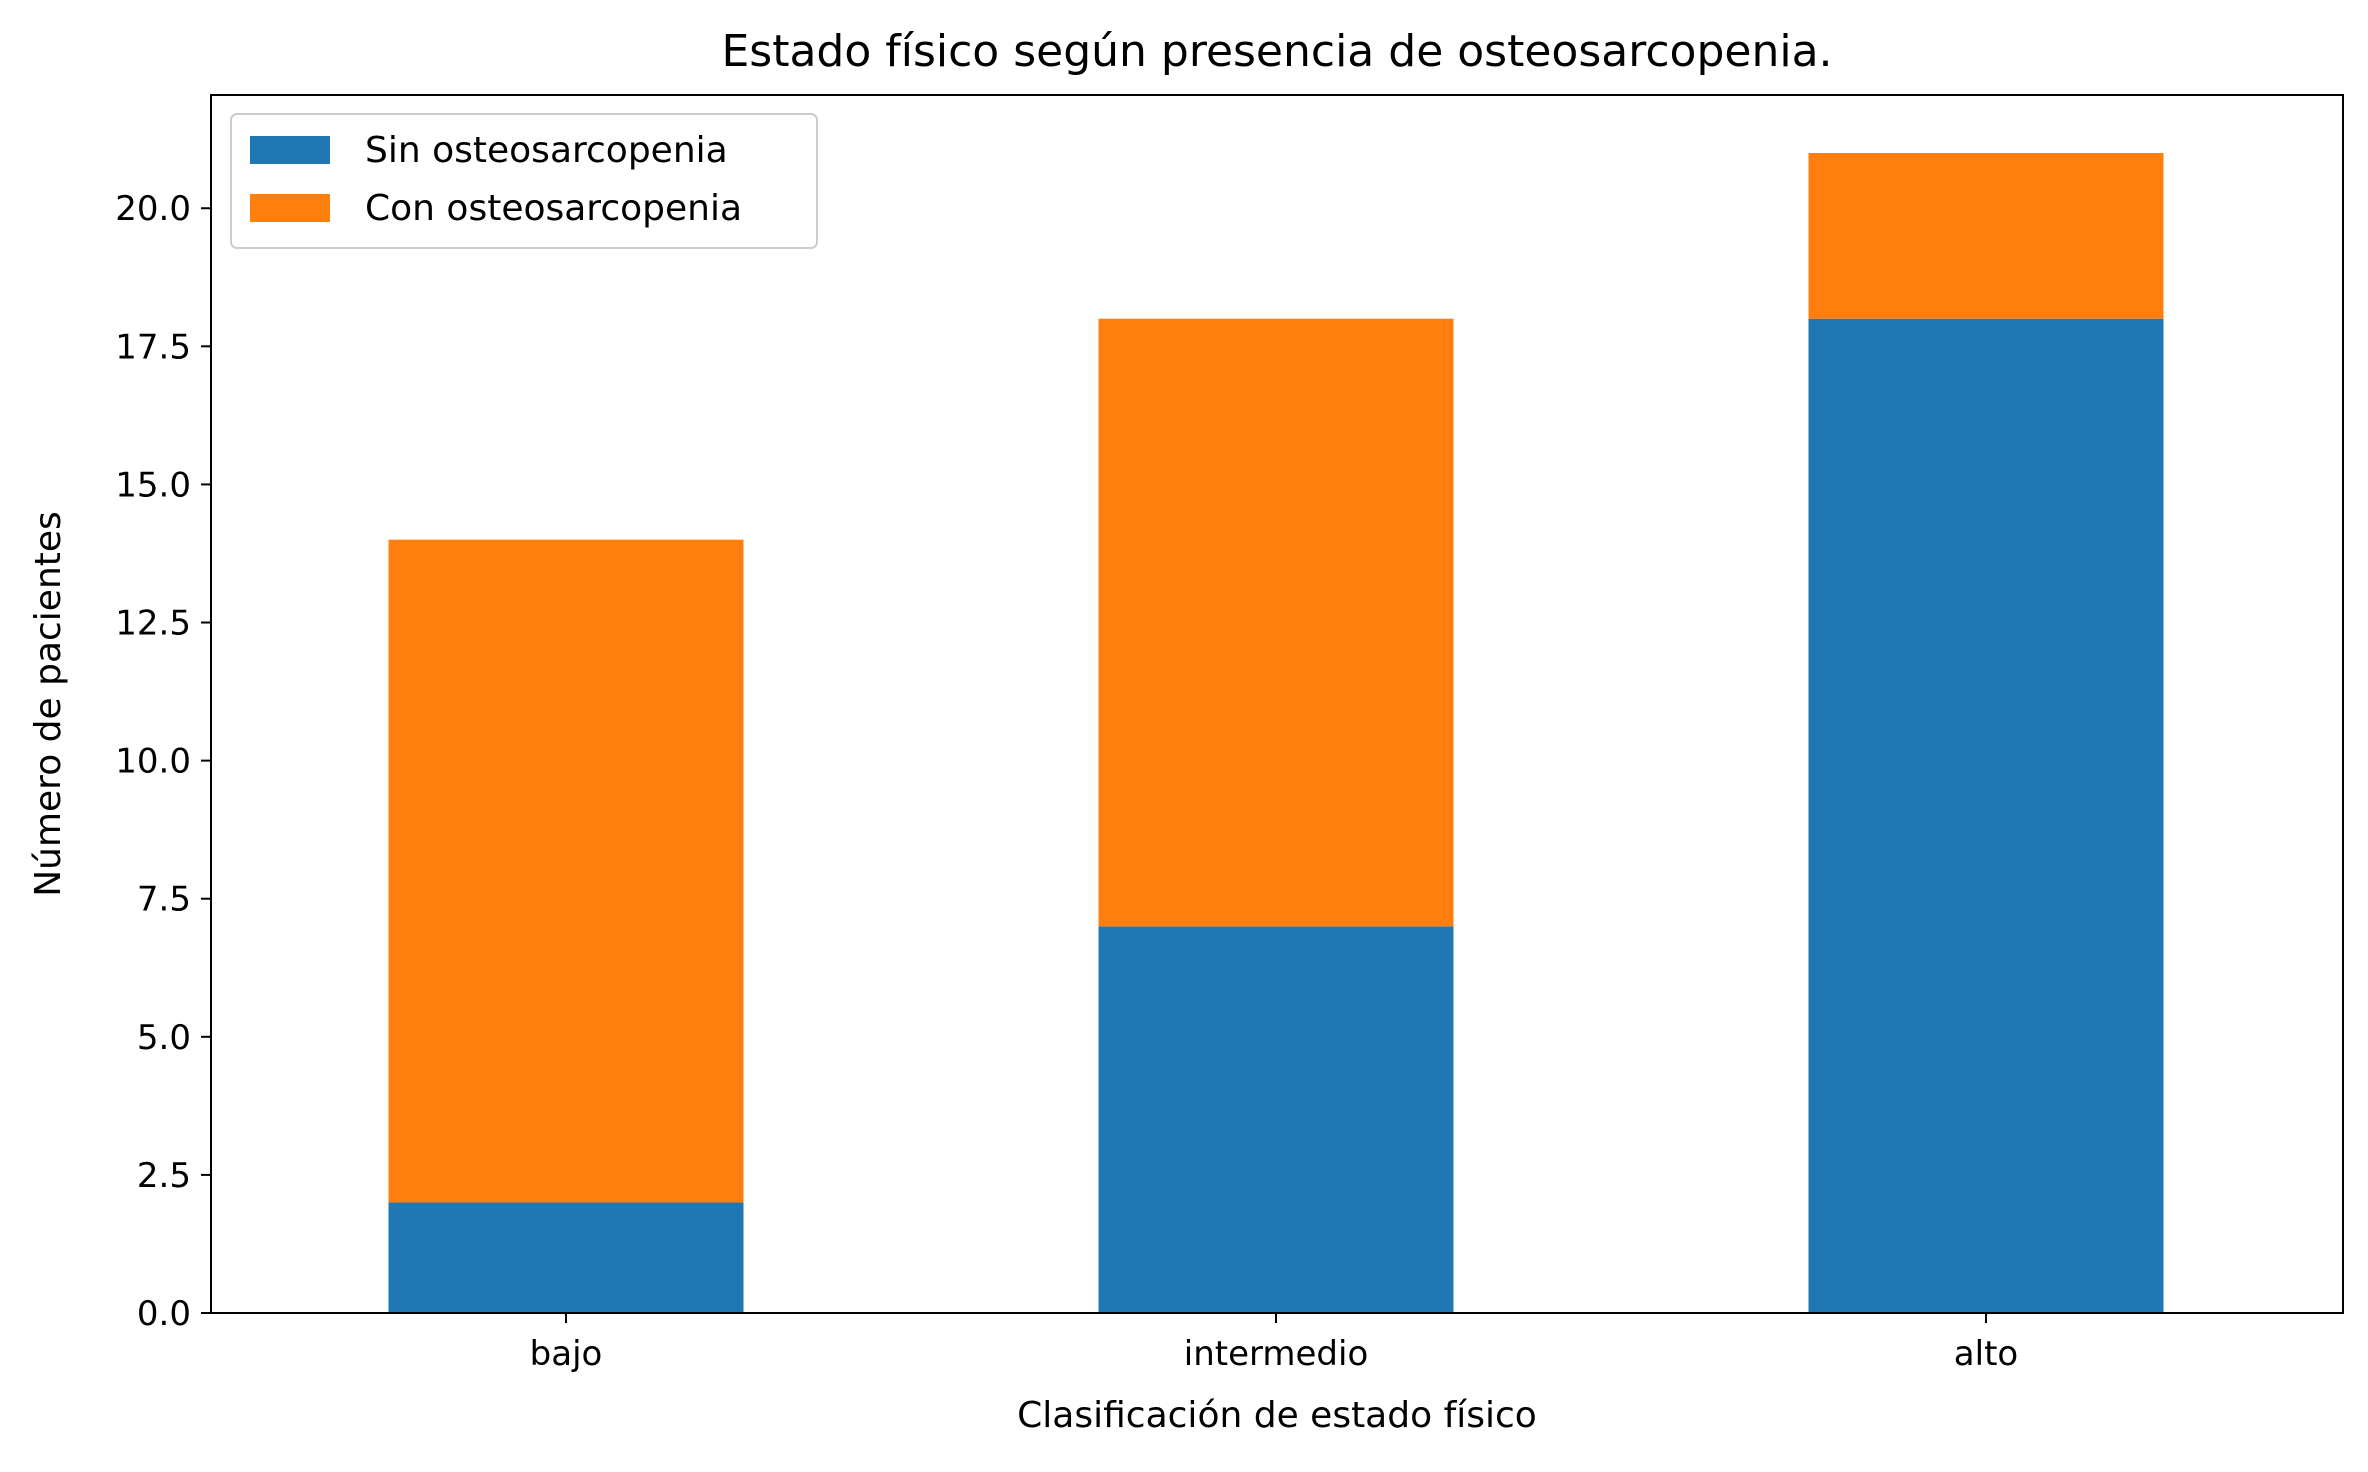 This screenshot has height=1472, width=2368. What do you see at coordinates (153, 485) in the screenshot?
I see `y-tick-label: 15.0` at bounding box center [153, 485].